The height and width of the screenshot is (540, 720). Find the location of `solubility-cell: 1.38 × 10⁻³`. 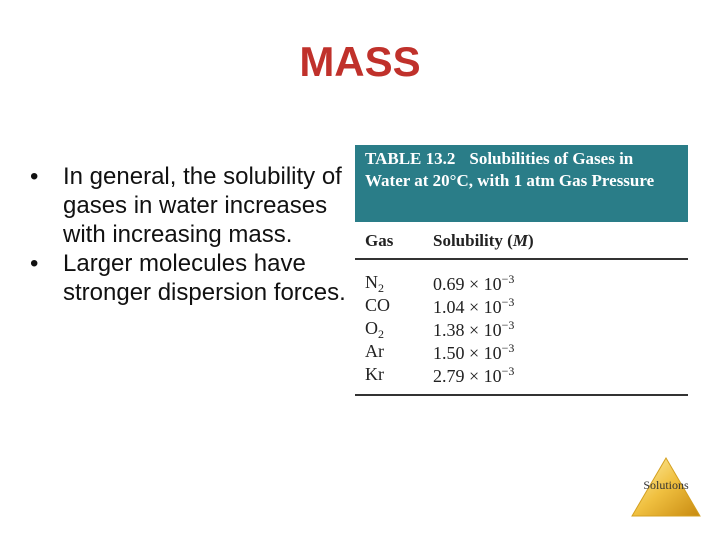

solubility-cell: 1.38 × 10⁻³ is located at coordinates (473, 329).